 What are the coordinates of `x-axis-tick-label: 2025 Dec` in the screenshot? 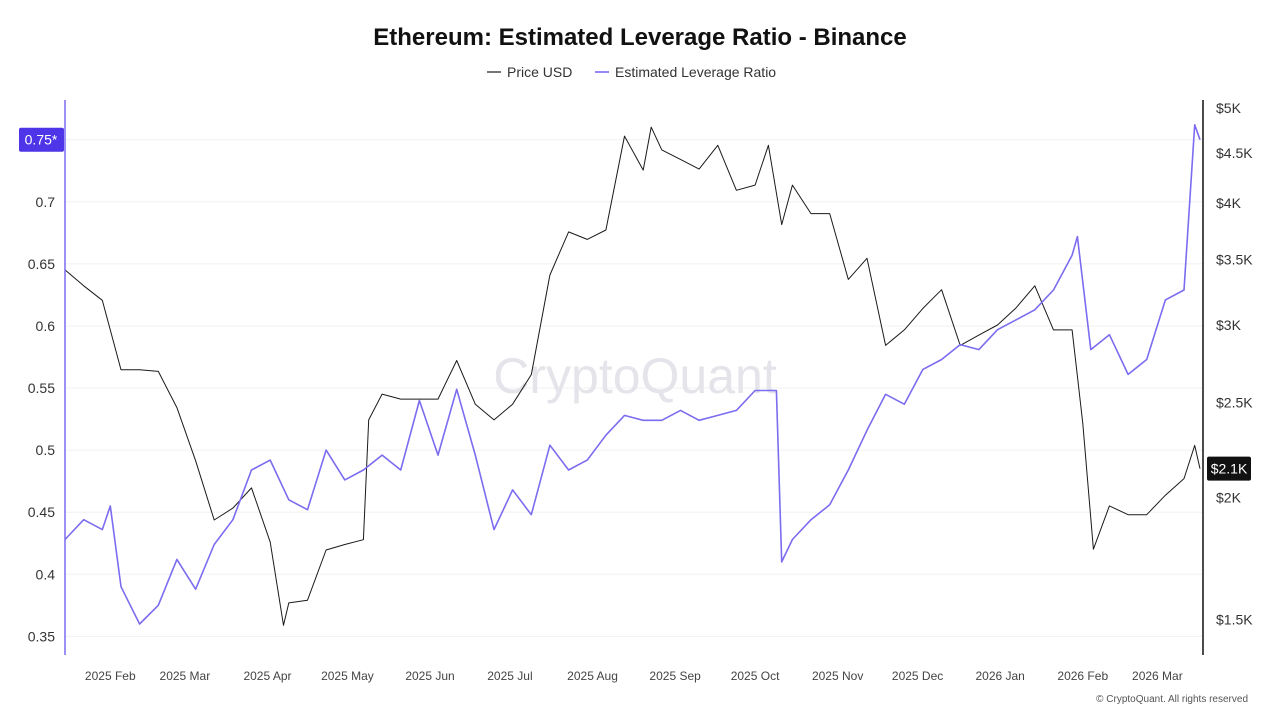 It's located at (917, 676).